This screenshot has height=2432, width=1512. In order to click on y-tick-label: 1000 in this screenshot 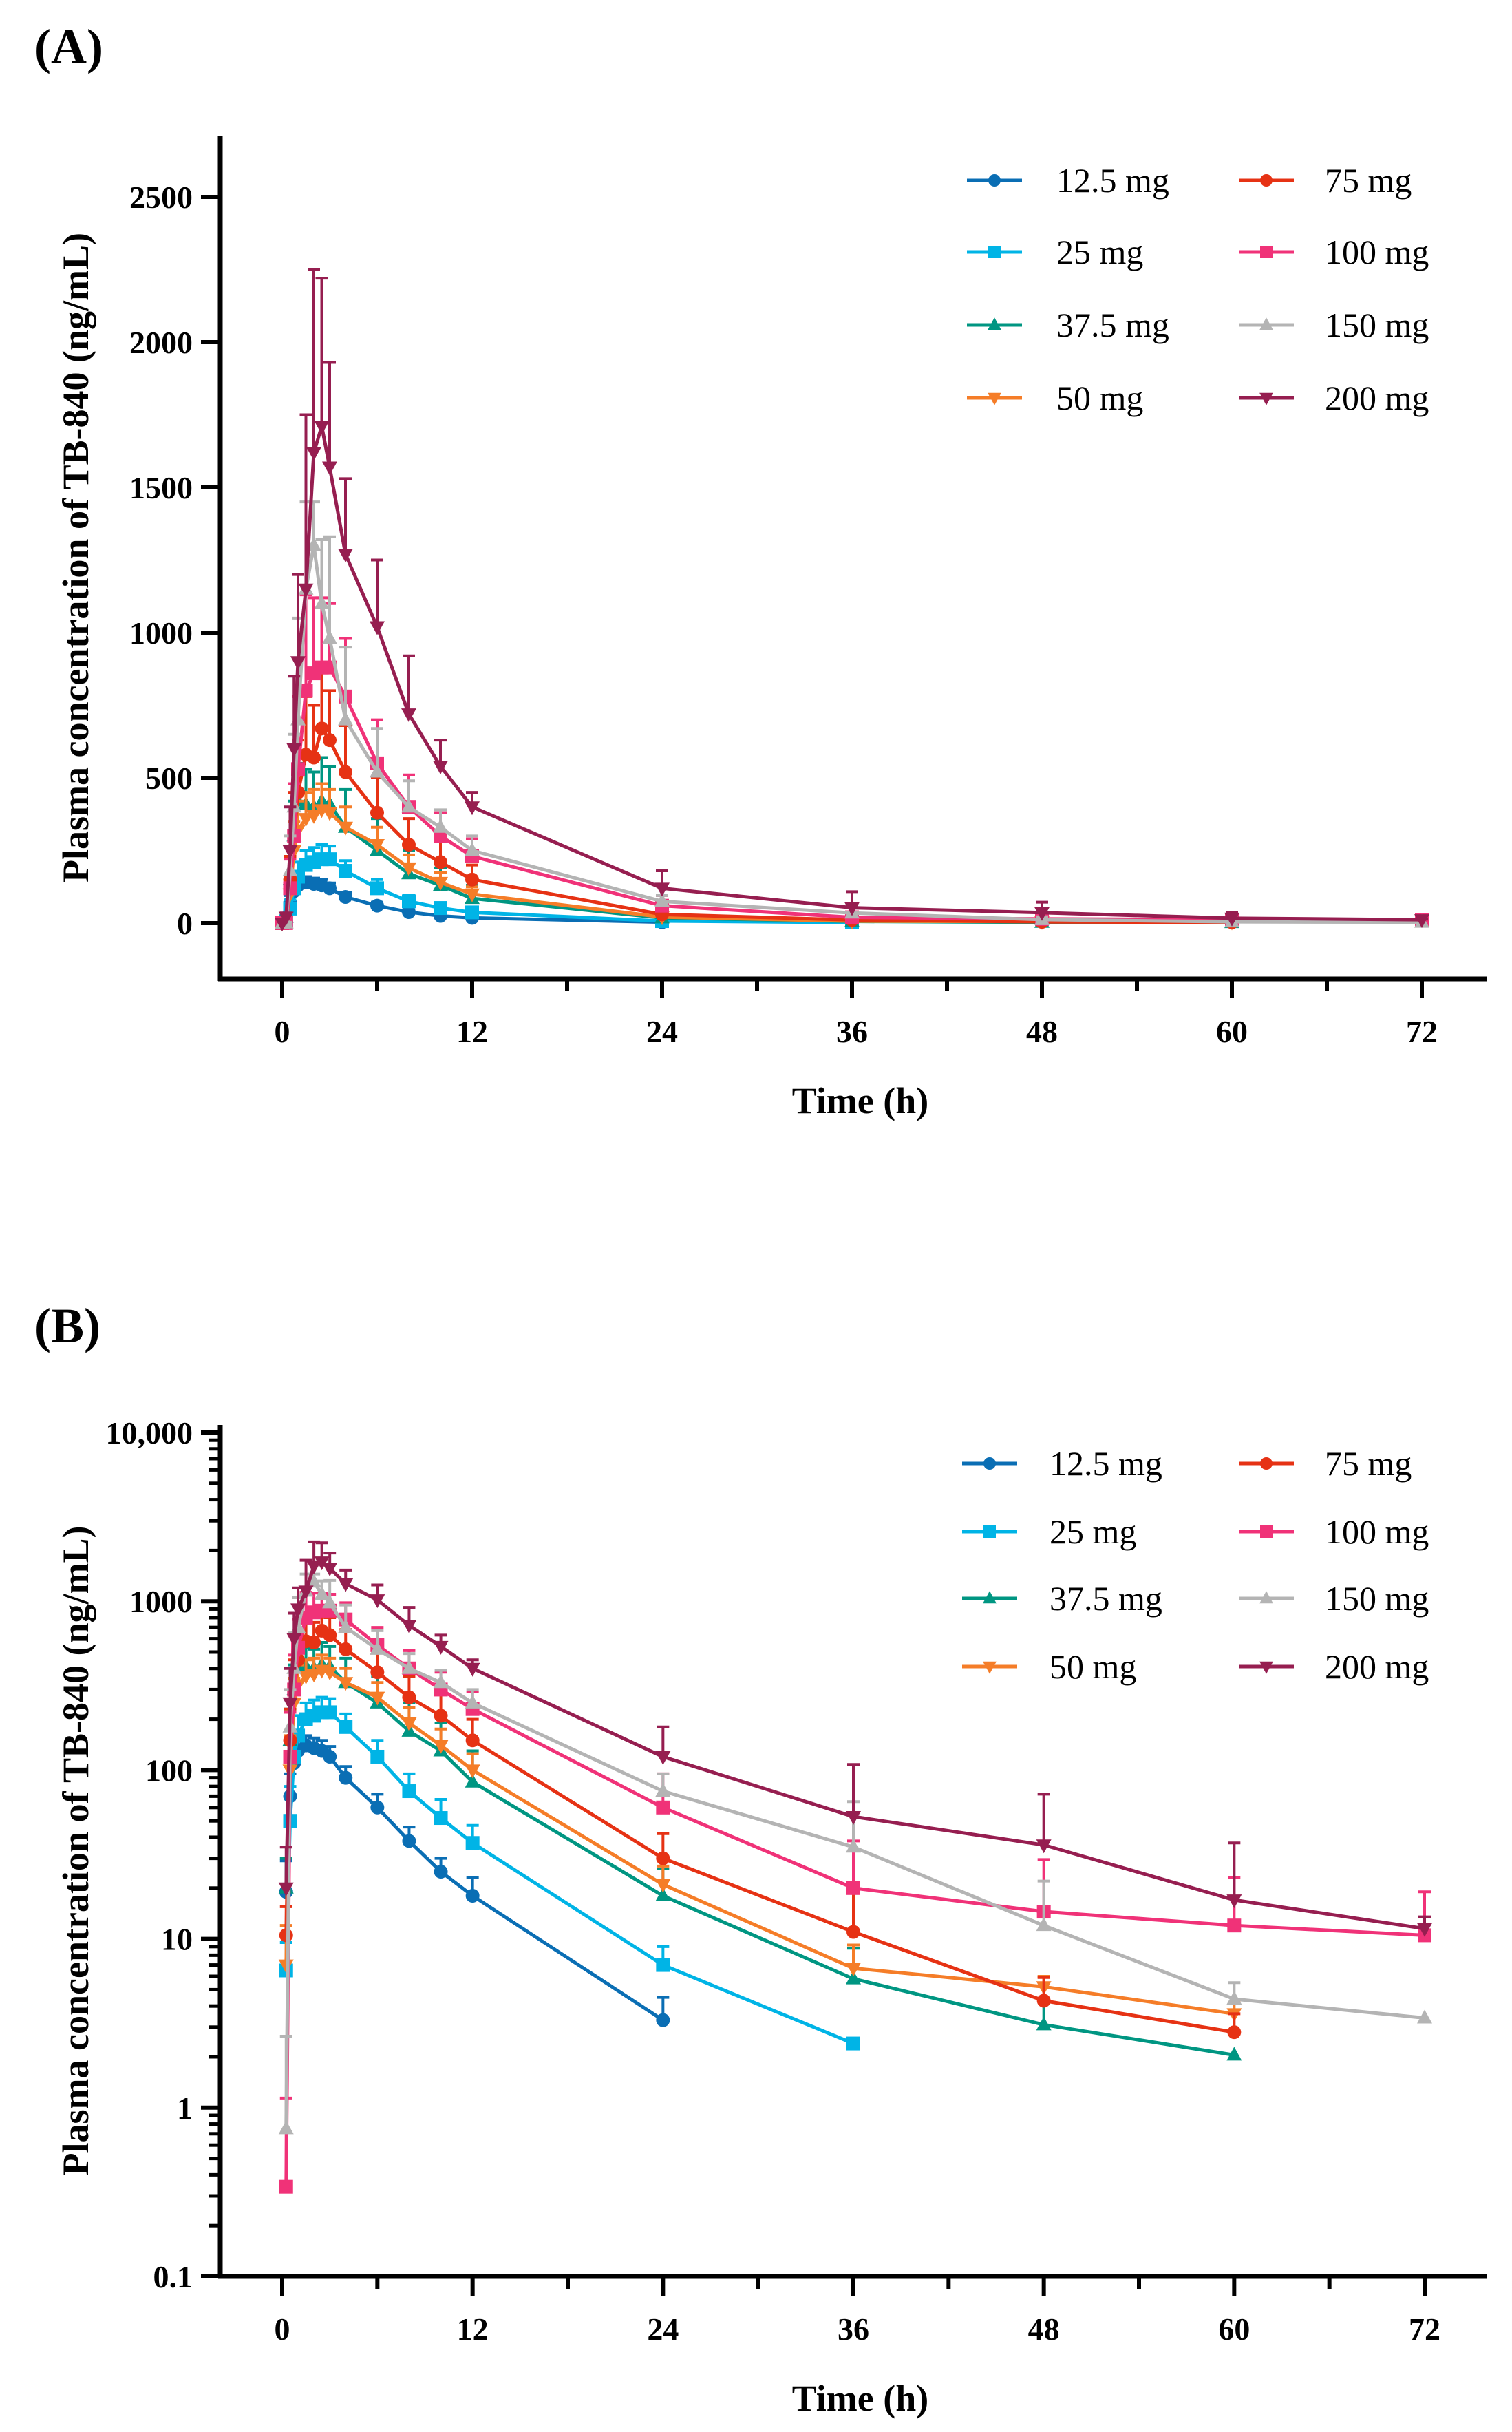, I will do `click(161, 1601)`.